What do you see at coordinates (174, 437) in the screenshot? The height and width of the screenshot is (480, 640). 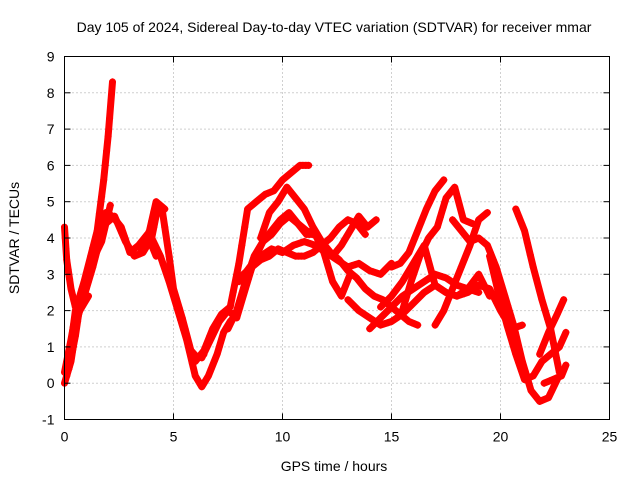 I see `x-tick-label: 5` at bounding box center [174, 437].